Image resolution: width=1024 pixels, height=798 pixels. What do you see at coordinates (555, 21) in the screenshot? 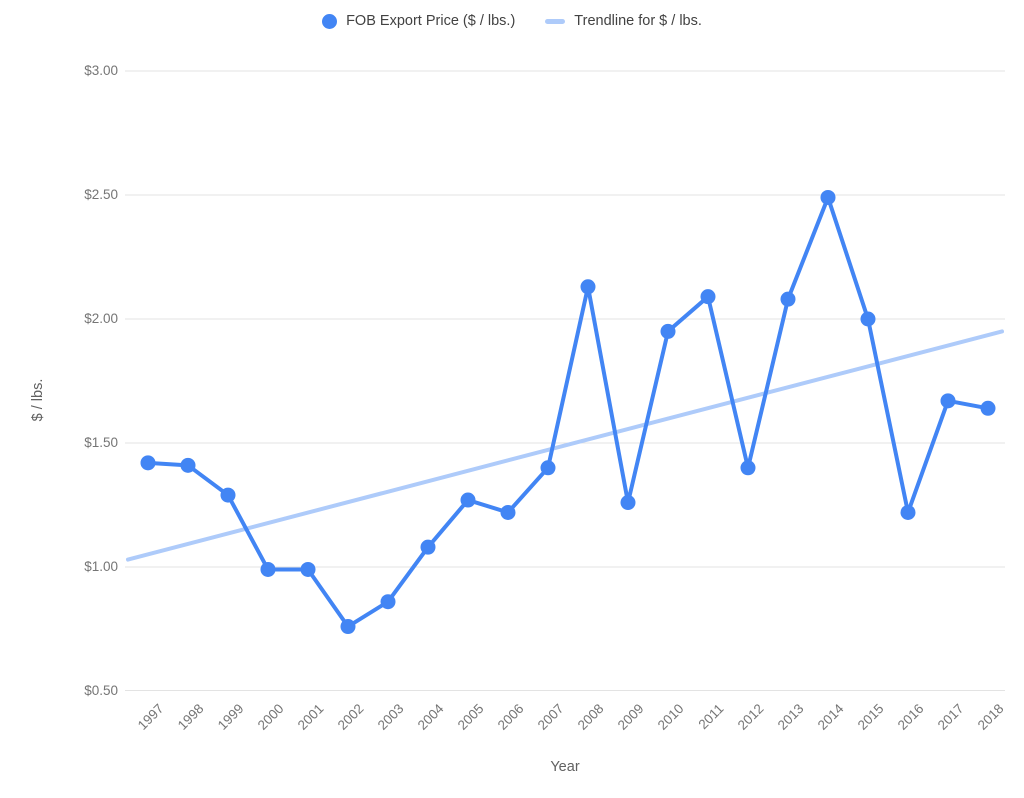
I see `trendline-swatch-icon` at bounding box center [555, 21].